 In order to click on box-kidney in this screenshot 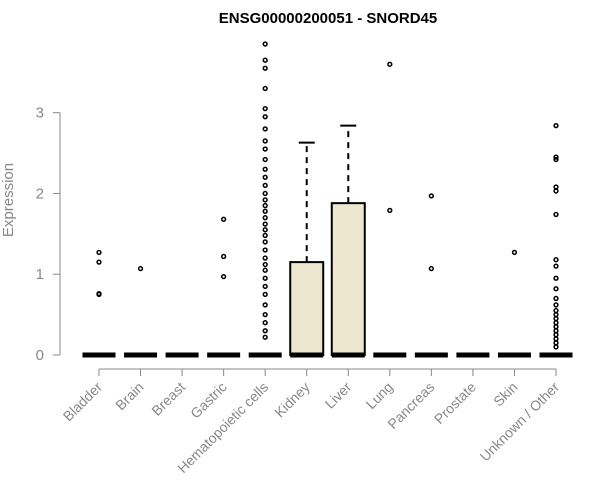, I will do `click(307, 249)`.